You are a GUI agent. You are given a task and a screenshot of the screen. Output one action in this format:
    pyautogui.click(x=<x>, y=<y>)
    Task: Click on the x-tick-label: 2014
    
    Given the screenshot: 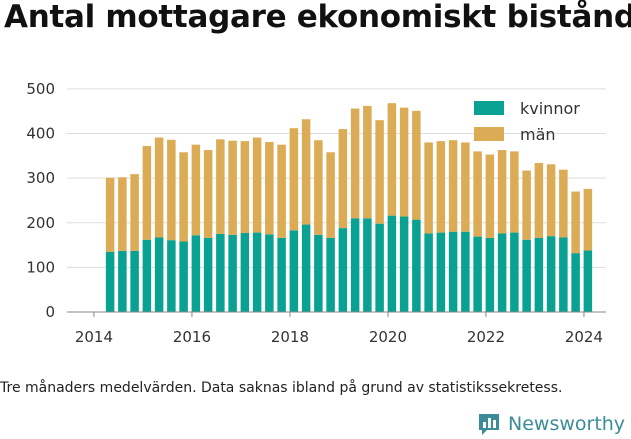 What is the action you would take?
    pyautogui.click(x=94, y=337)
    